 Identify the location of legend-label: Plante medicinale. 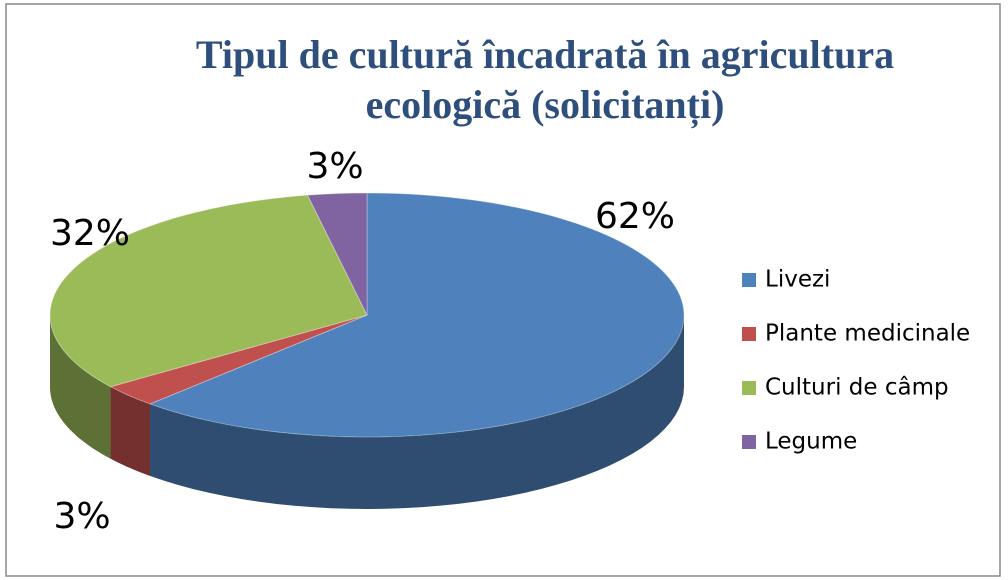
(867, 334).